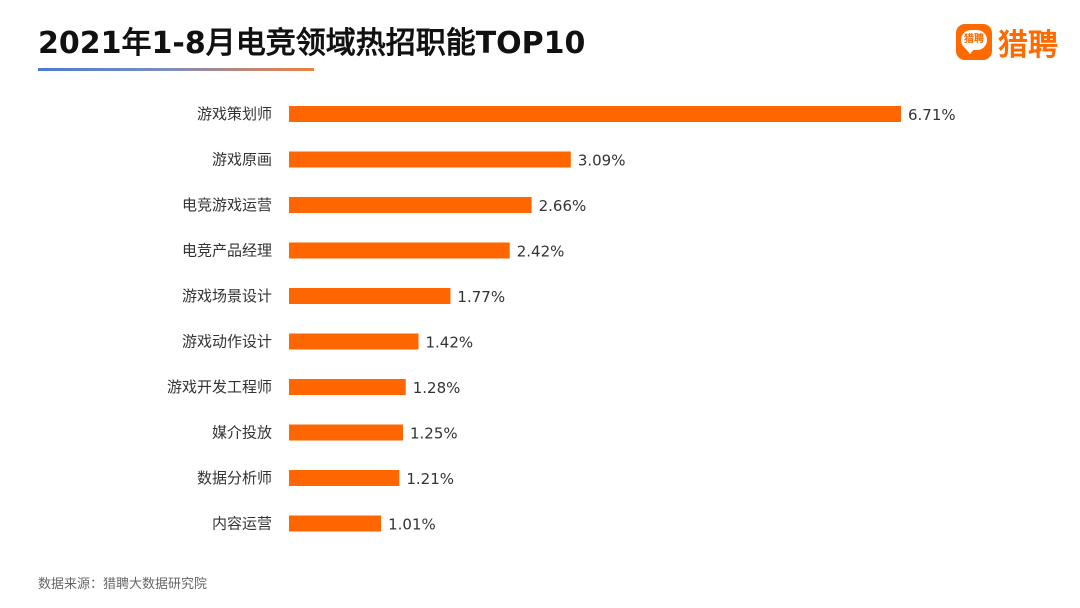 This screenshot has width=1080, height=608. What do you see at coordinates (563, 206) in the screenshot?
I see `value-label: 2.66%` at bounding box center [563, 206].